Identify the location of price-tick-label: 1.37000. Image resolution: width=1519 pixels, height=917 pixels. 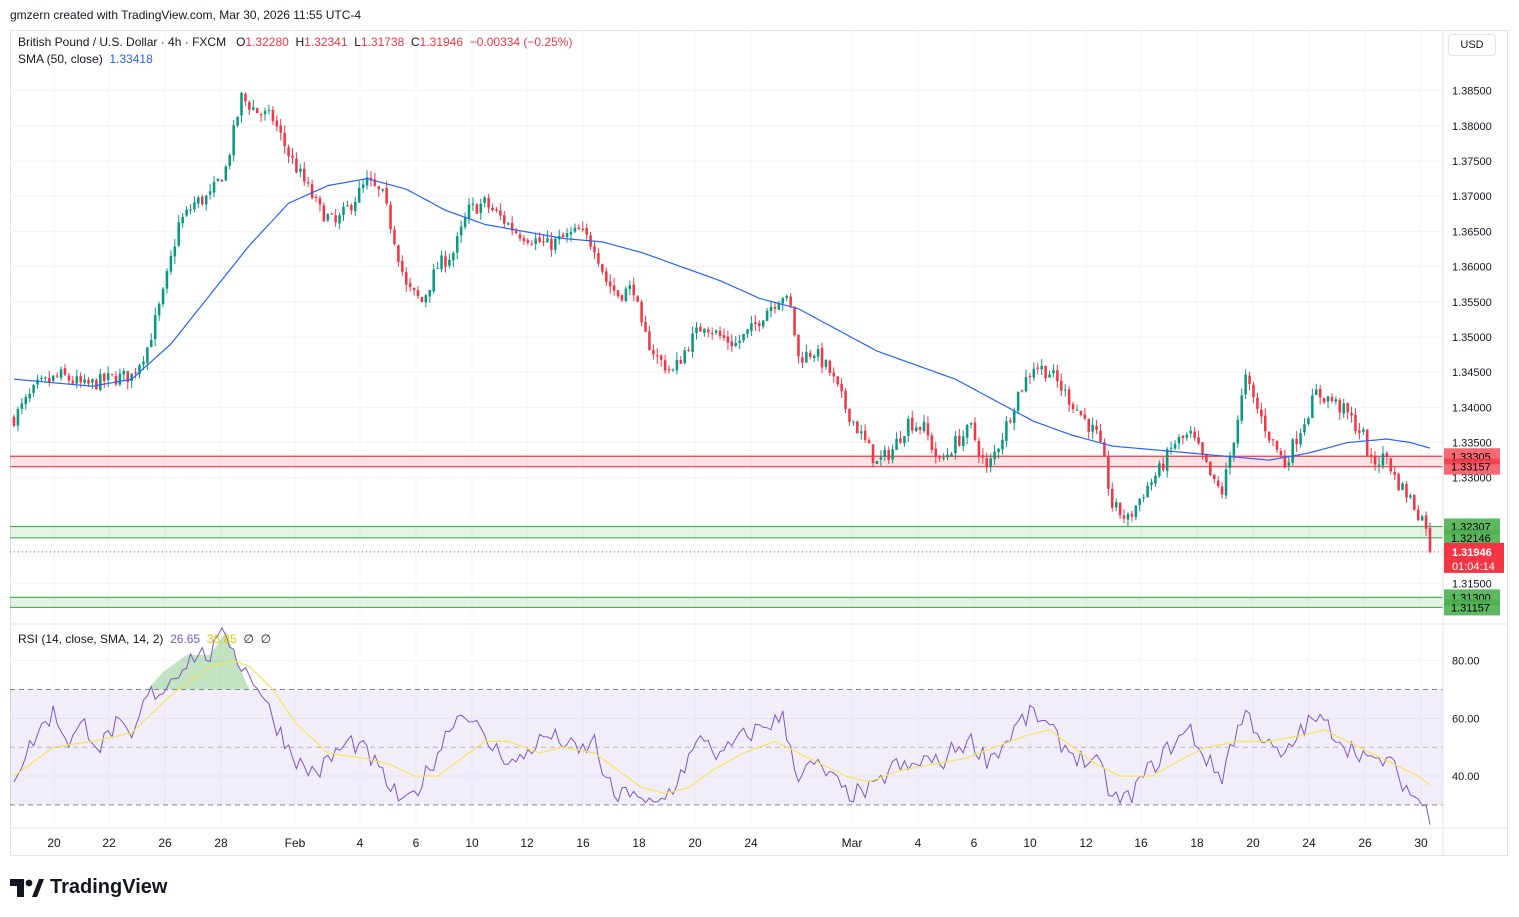
(1472, 197).